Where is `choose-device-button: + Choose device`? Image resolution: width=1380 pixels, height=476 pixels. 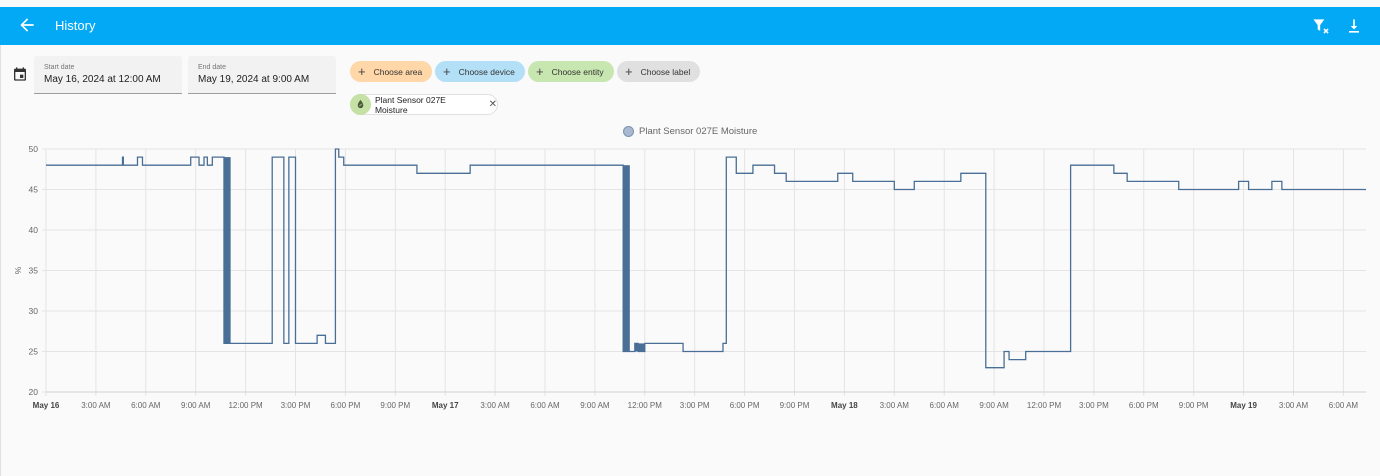
choose-device-button: + Choose device is located at coordinates (480, 71).